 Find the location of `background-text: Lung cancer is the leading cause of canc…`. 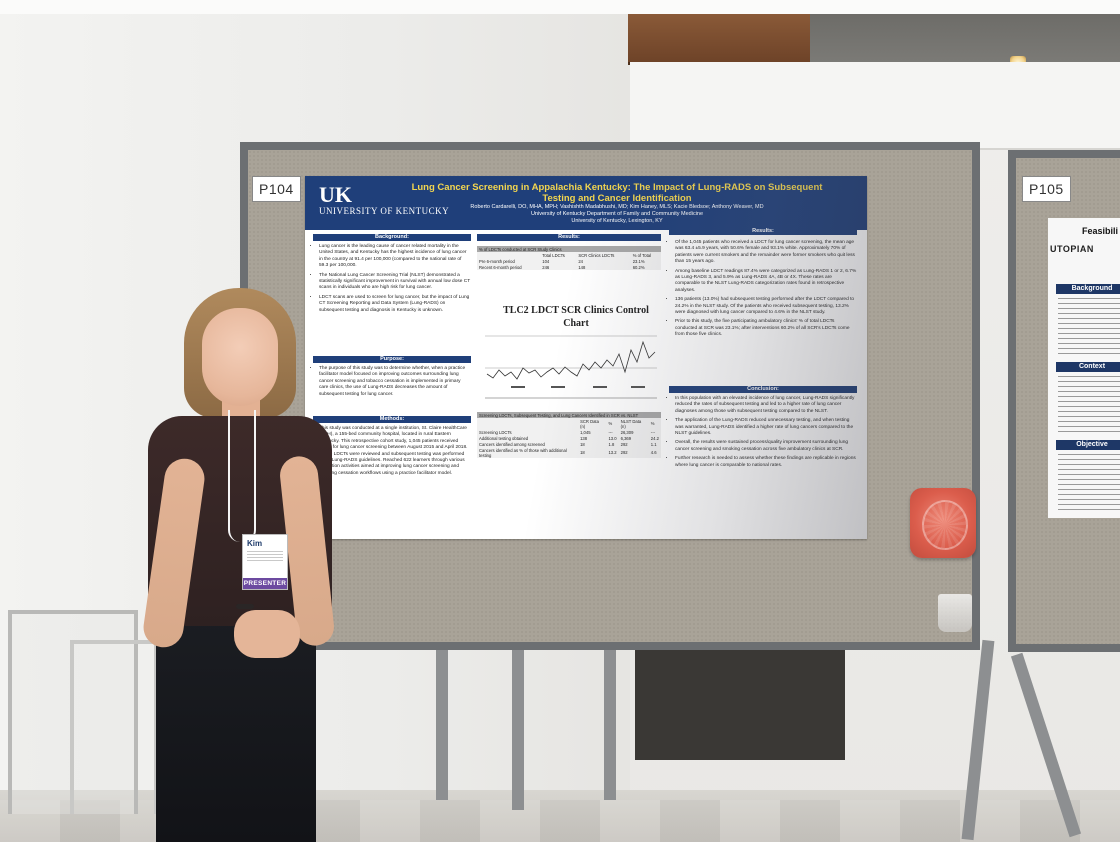

background-text: Lung cancer is the leading cause of canc… is located at coordinates (391, 280).